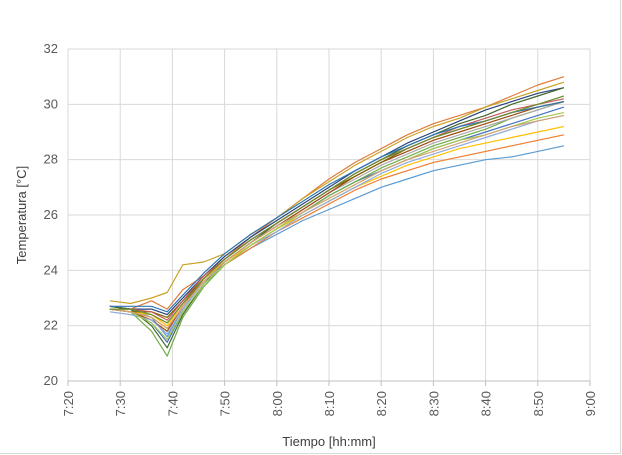 This screenshot has width=622, height=455. I want to click on x-tick-label: 9:00, so click(590, 403).